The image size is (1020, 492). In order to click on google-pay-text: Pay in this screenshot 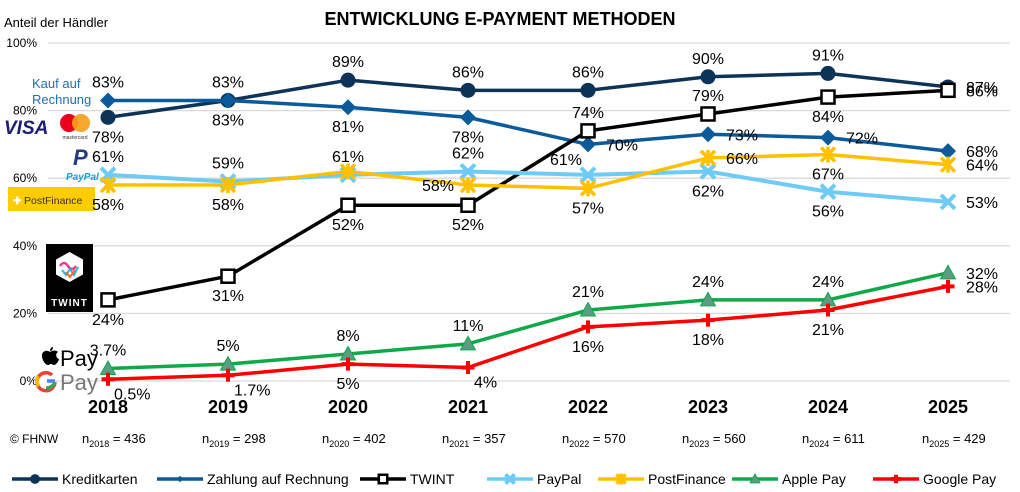, I will do `click(79, 382)`.